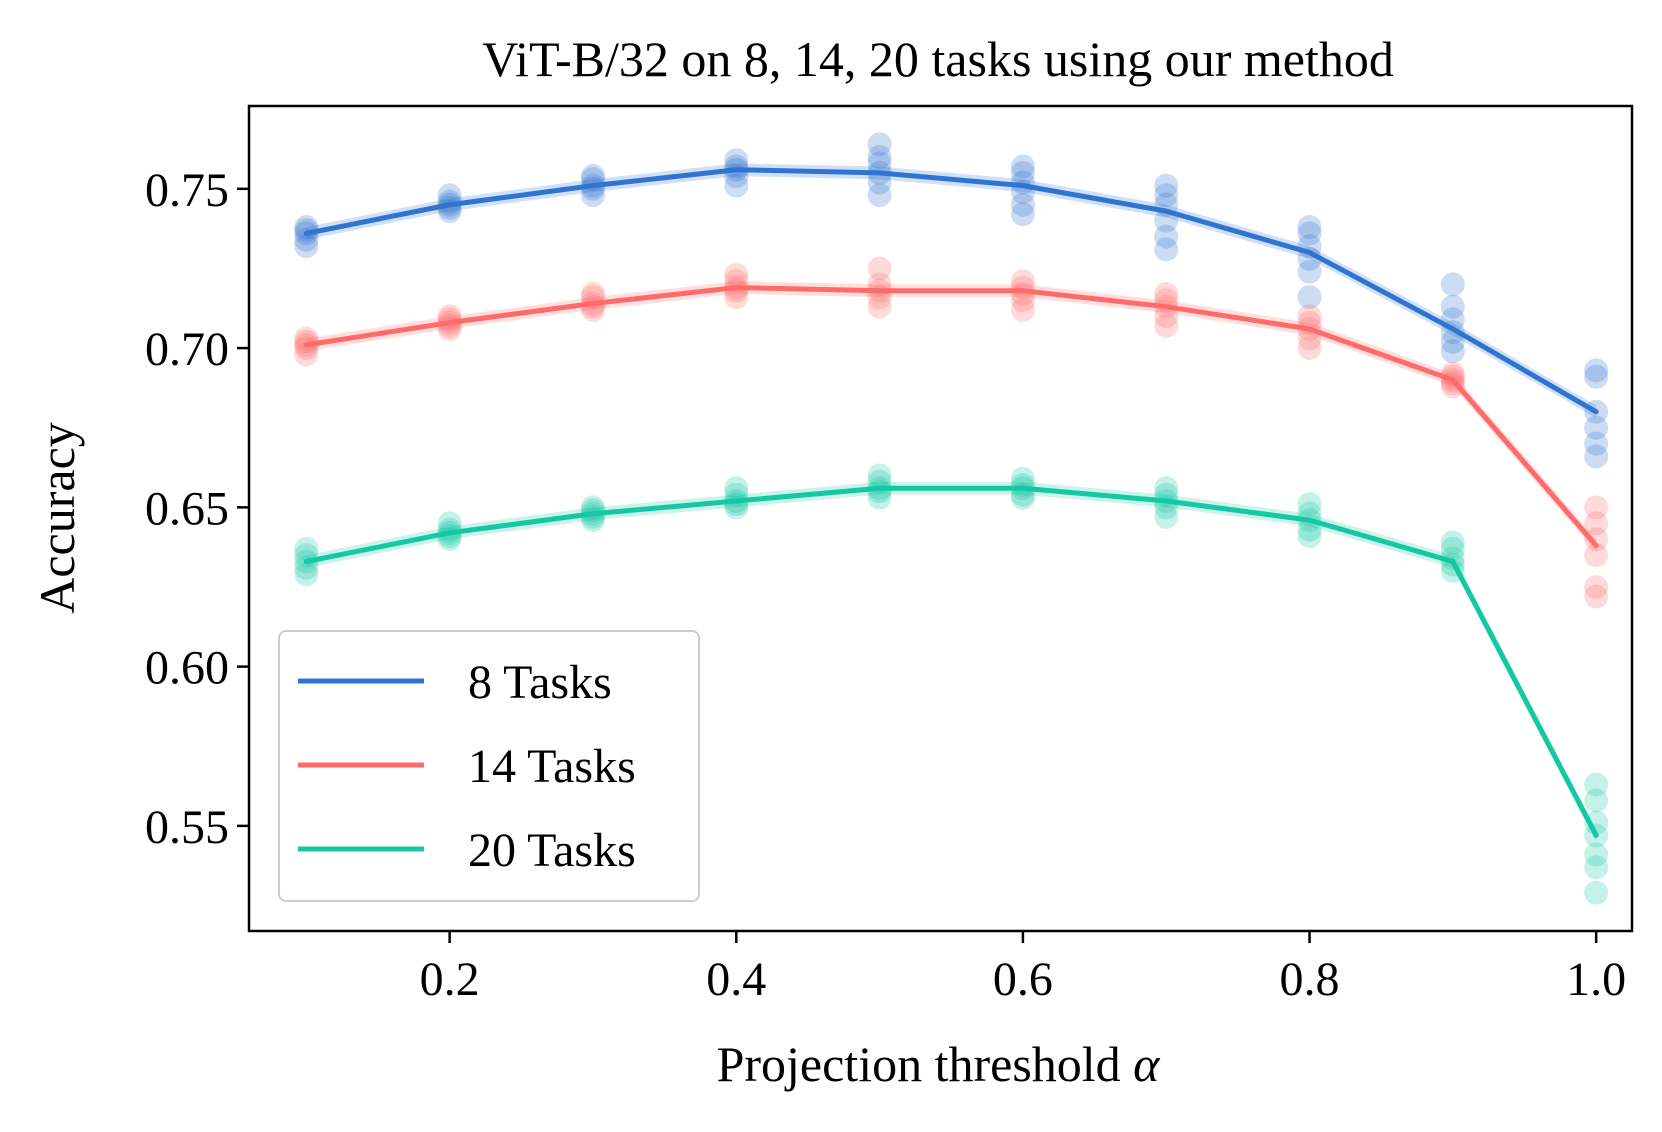 The height and width of the screenshot is (1132, 1662). Describe the element at coordinates (57, 518) in the screenshot. I see `y-axis-label: Accuracy` at that location.